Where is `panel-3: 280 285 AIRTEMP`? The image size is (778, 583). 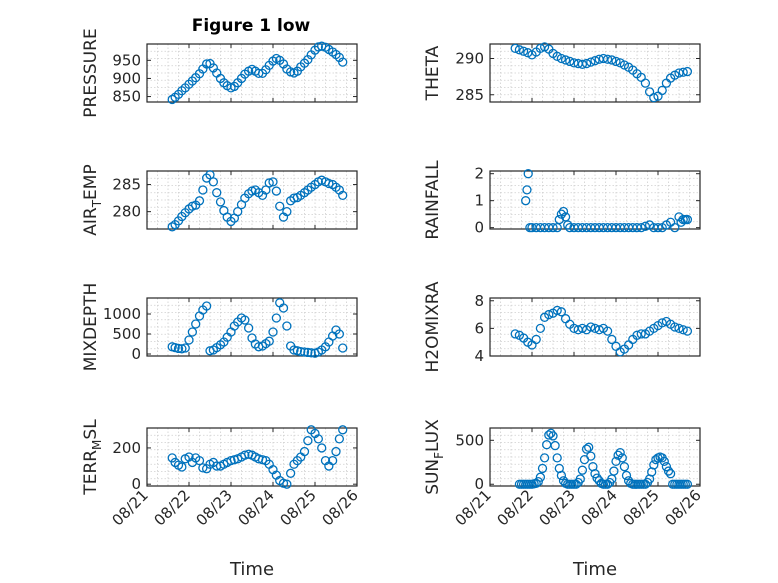
panel-3: 280 285 AIRTEMP is located at coordinates (219, 200).